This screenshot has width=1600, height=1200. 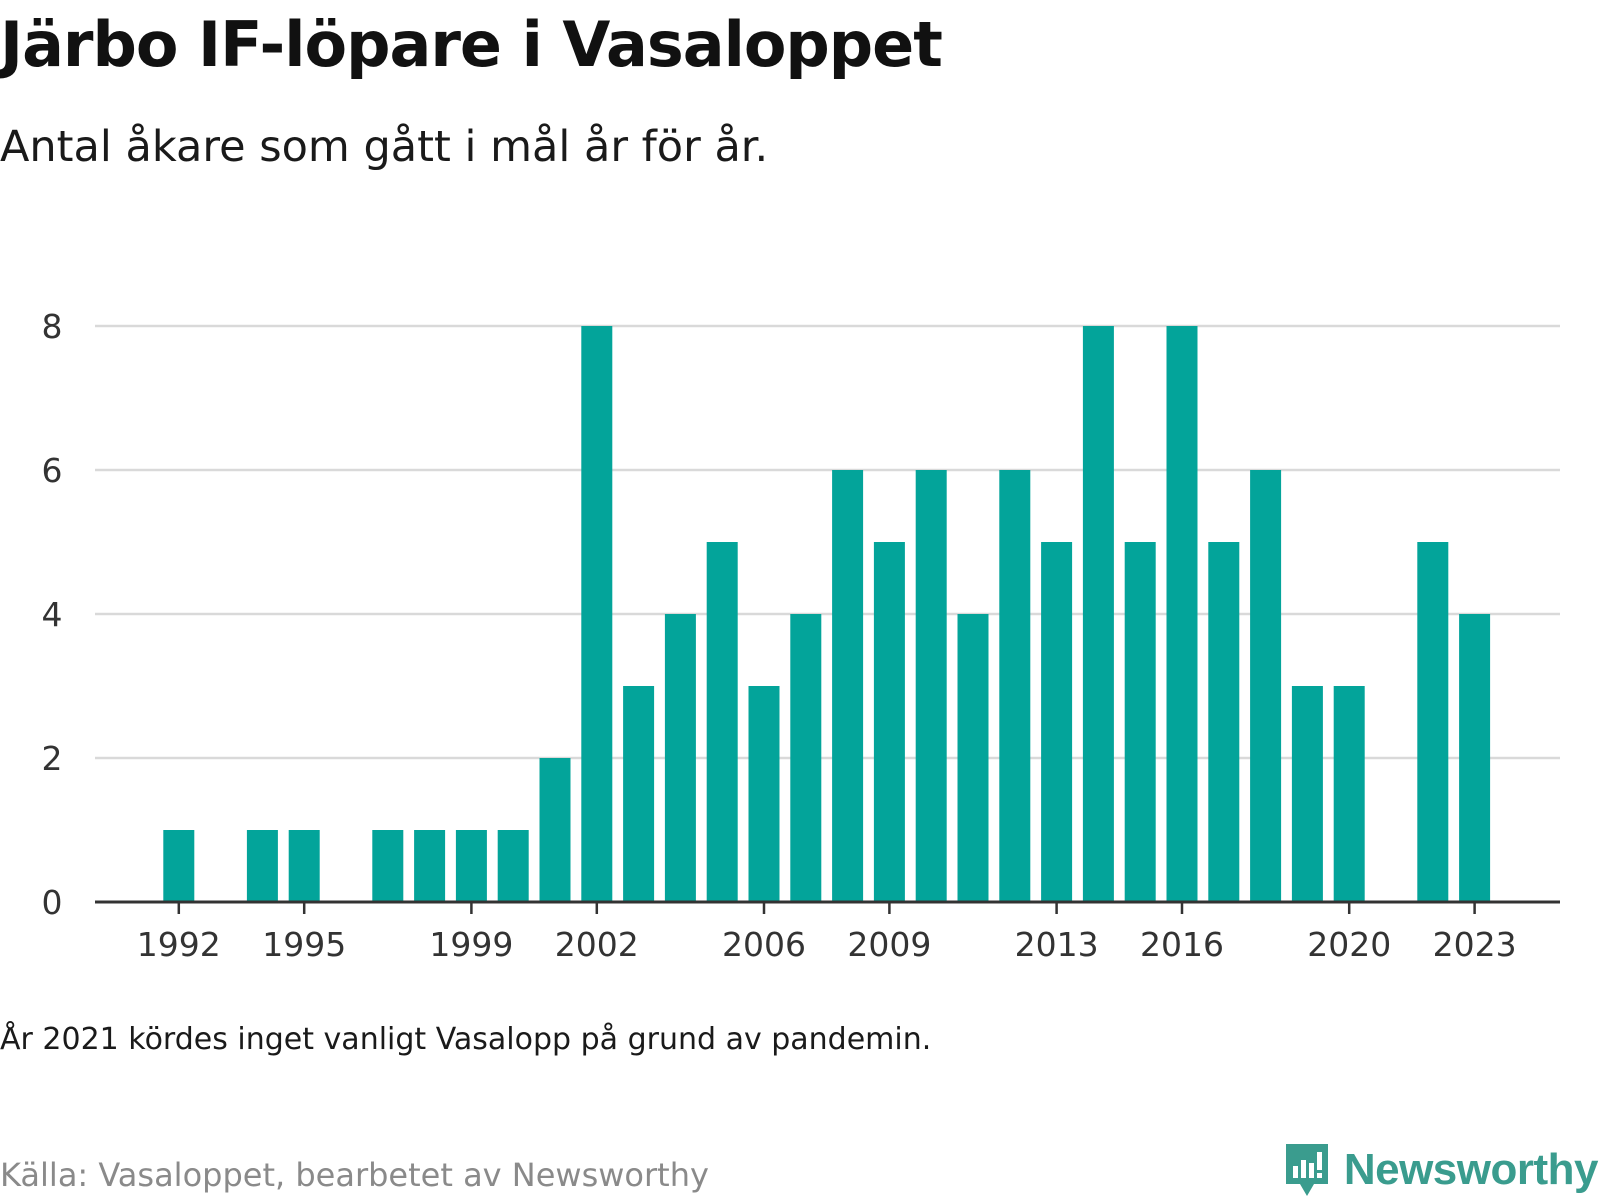 I want to click on bar-1998, so click(x=430, y=866).